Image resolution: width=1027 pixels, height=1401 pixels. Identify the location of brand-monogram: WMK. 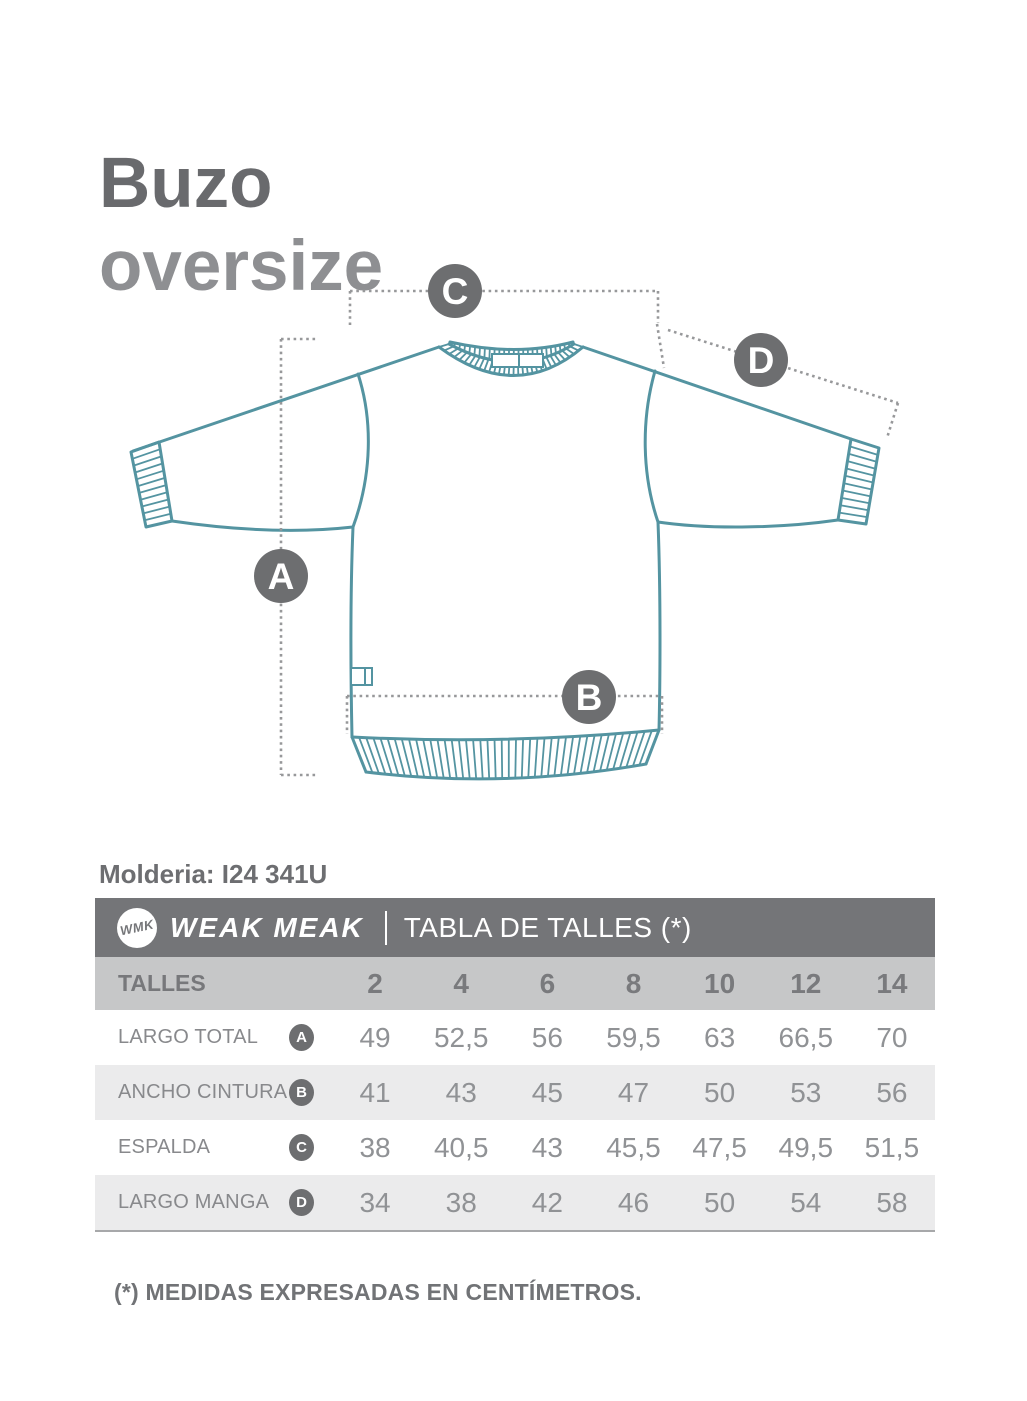
(137, 927).